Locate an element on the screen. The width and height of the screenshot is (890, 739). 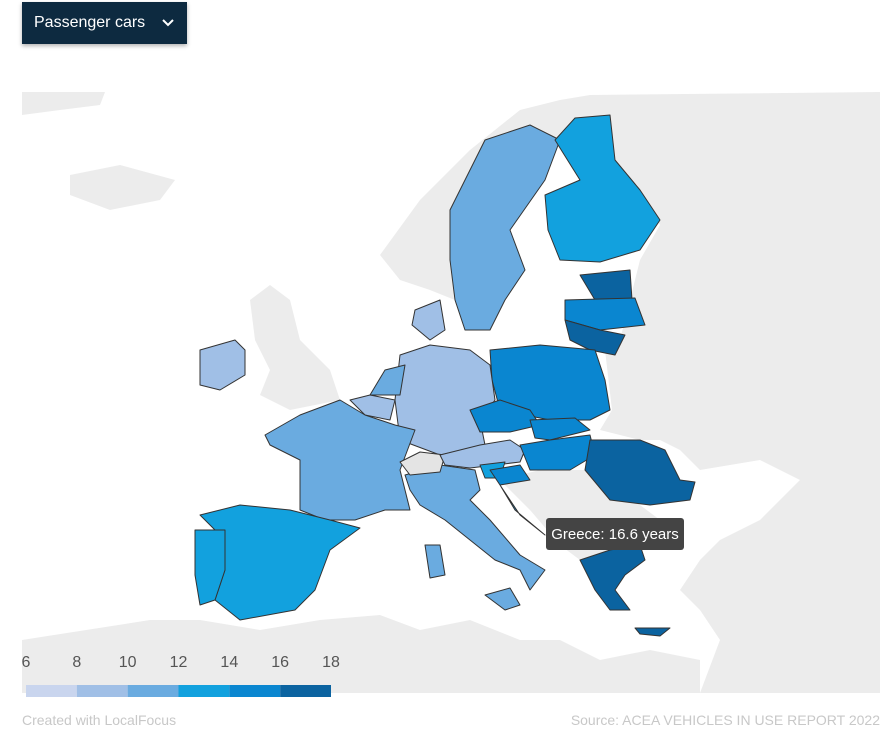
country-sweden is located at coordinates (505, 227).